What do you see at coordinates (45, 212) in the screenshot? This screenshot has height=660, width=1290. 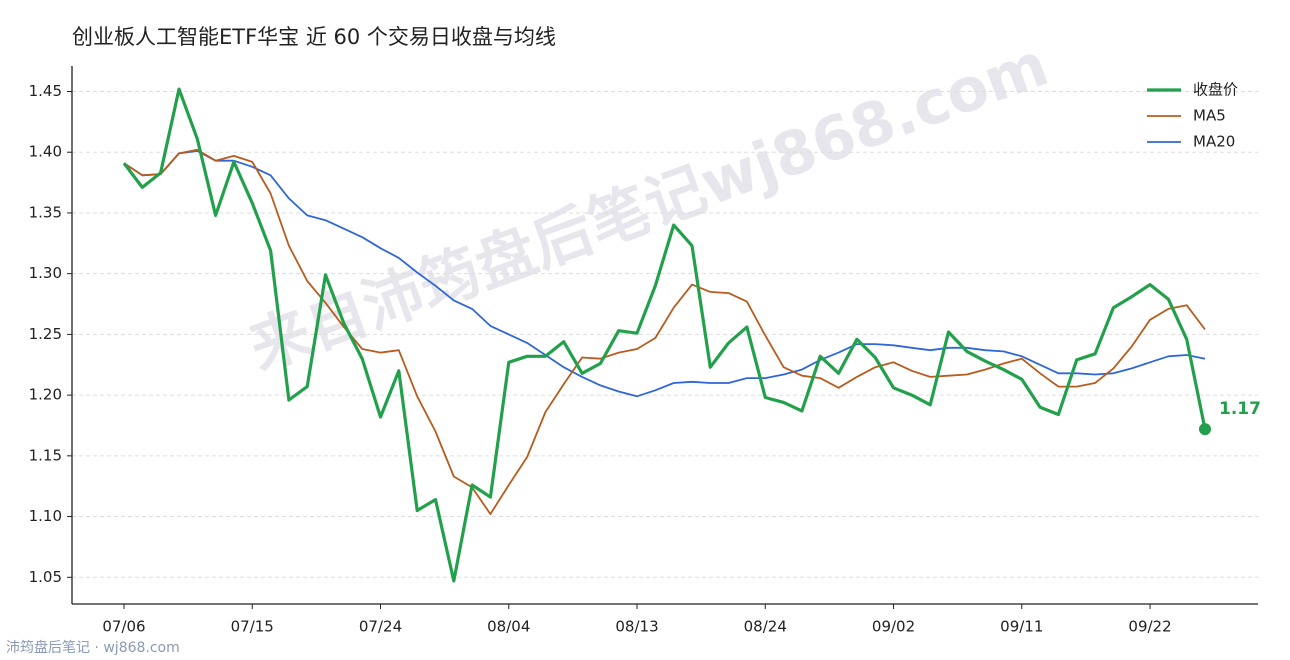 I see `y-tick-label: 1.35` at bounding box center [45, 212].